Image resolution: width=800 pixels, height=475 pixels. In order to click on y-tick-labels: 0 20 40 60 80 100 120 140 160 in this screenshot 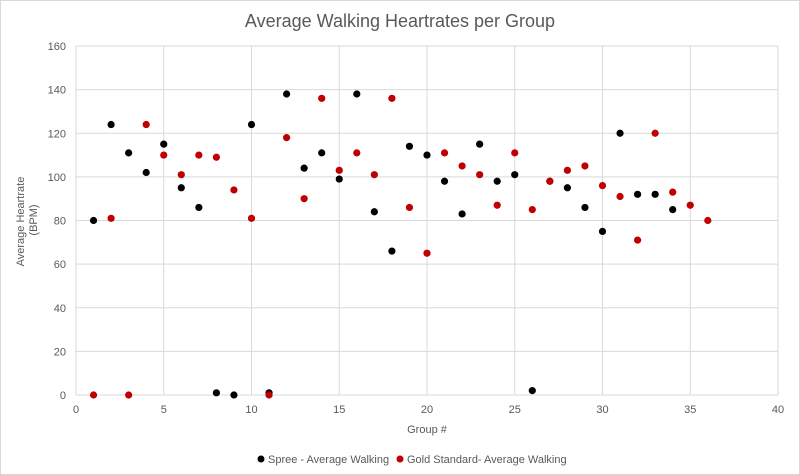, I will do `click(57, 221)`.